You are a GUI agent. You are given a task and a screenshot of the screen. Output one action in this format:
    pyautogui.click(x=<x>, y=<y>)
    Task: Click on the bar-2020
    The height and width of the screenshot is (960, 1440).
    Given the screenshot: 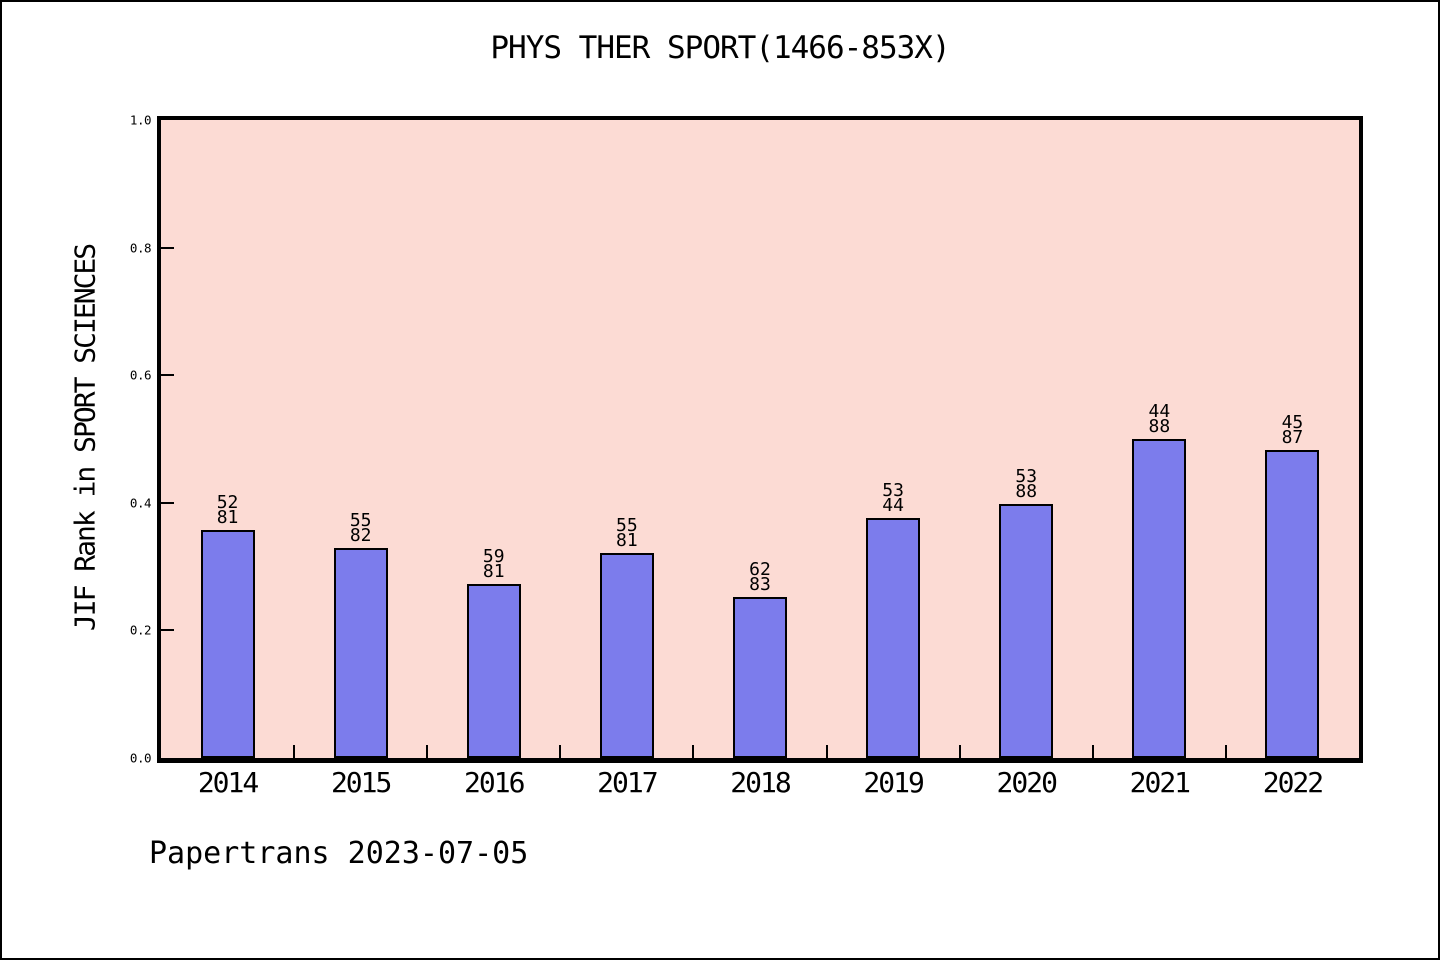 What is the action you would take?
    pyautogui.click(x=1026, y=631)
    